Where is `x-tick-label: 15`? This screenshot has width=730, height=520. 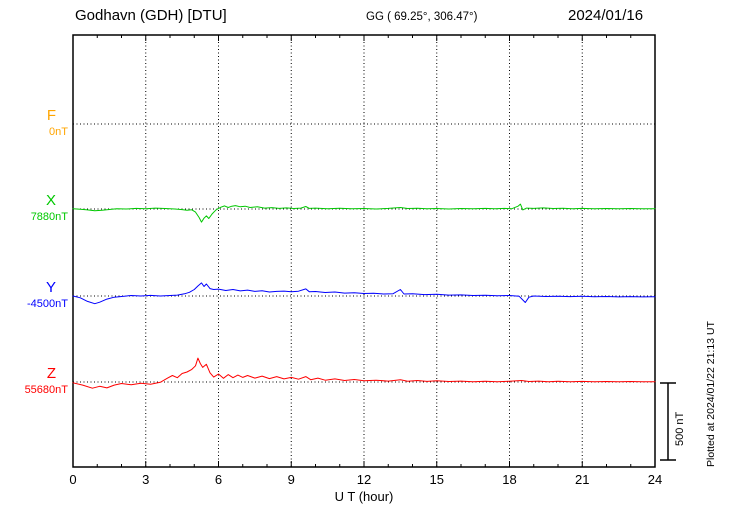 x-tick-label: 15 is located at coordinates (437, 479).